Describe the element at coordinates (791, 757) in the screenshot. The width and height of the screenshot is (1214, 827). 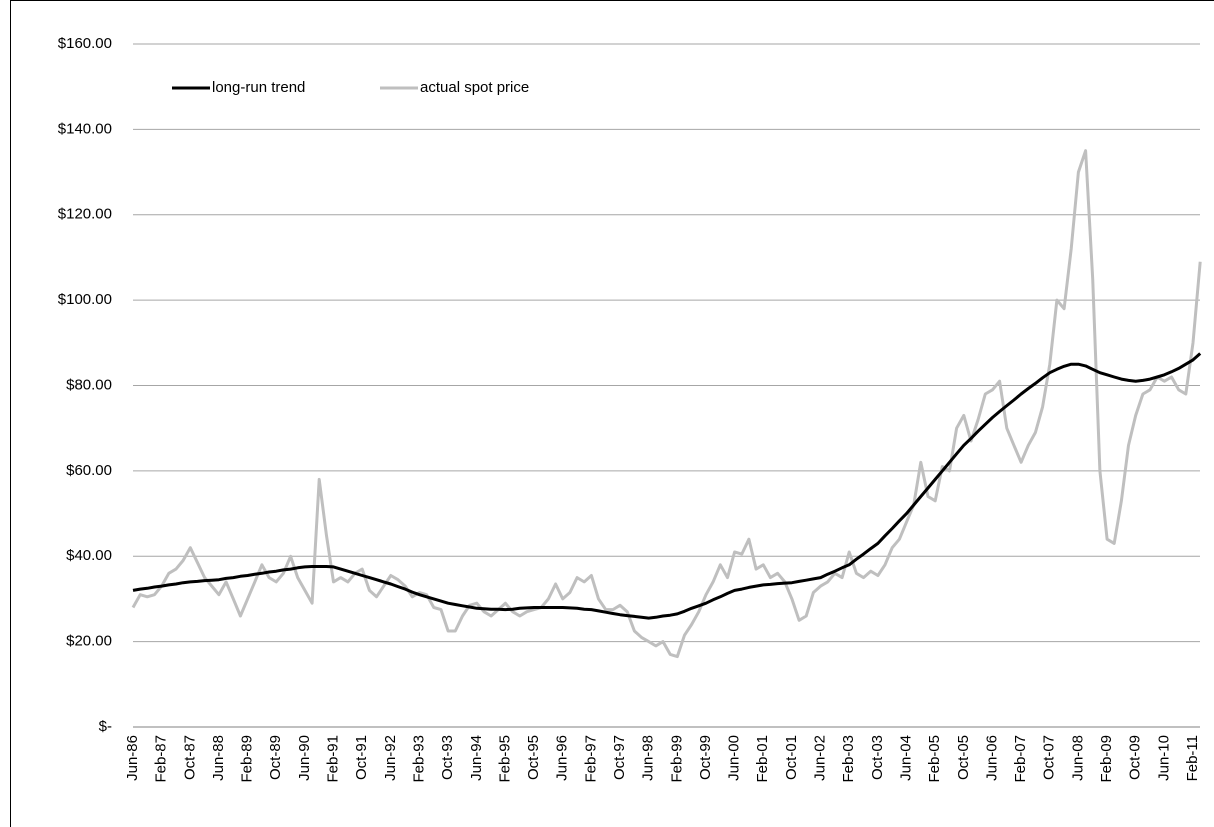
I see `x-tick-label: Oct-01` at that location.